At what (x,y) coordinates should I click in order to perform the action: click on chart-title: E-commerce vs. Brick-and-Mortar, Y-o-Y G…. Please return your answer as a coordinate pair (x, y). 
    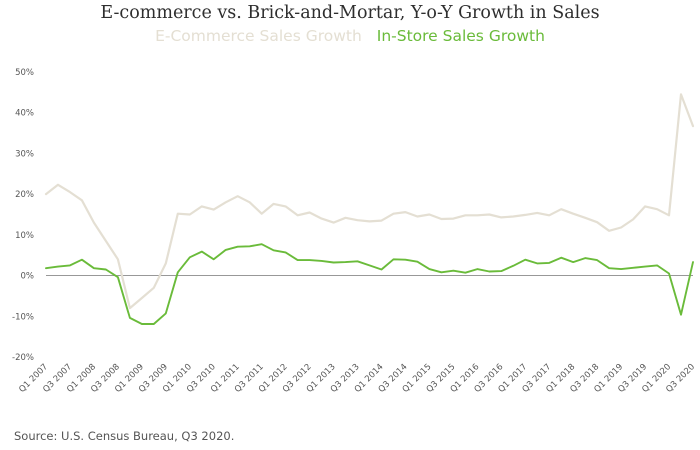
    Looking at the image, I should click on (350, 13).